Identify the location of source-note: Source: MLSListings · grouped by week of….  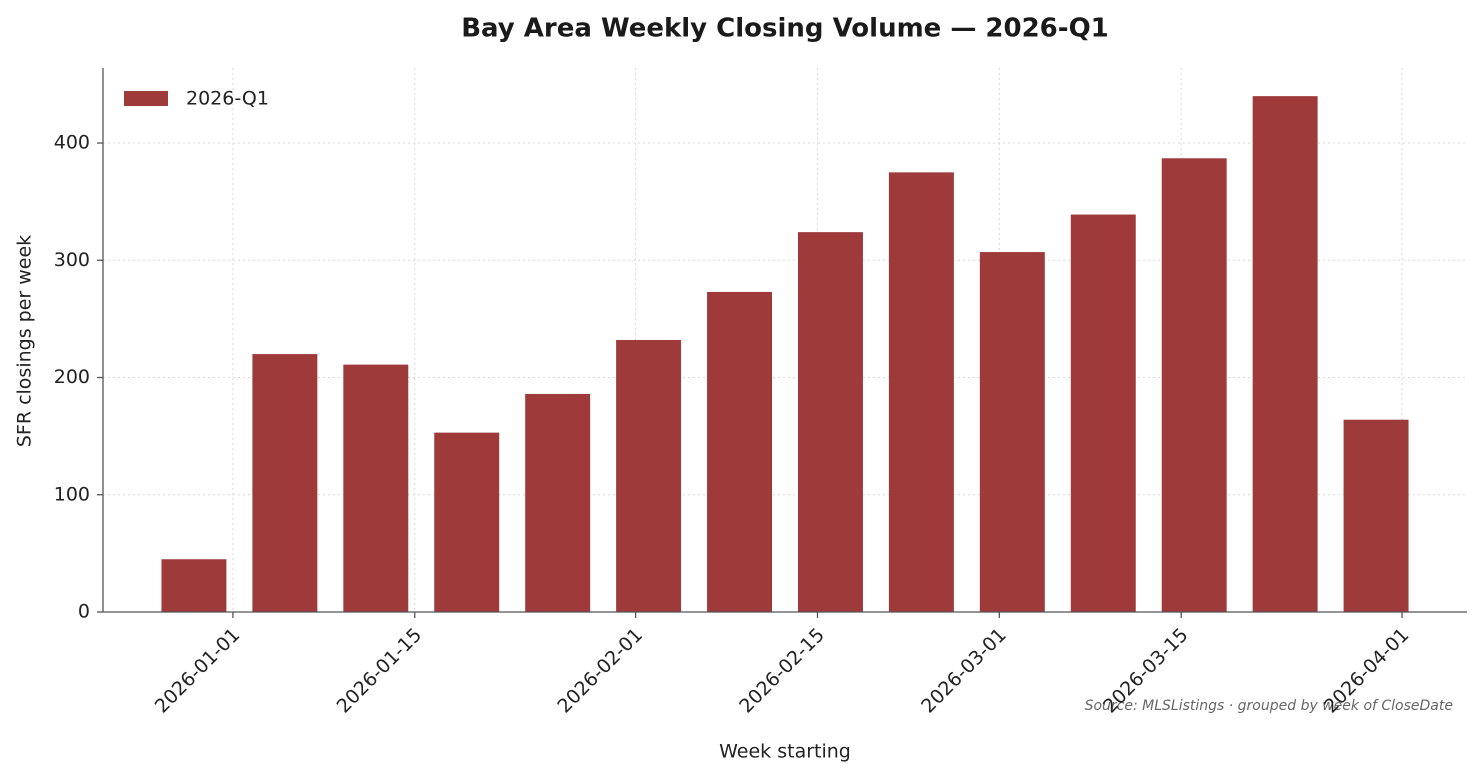
(1269, 706).